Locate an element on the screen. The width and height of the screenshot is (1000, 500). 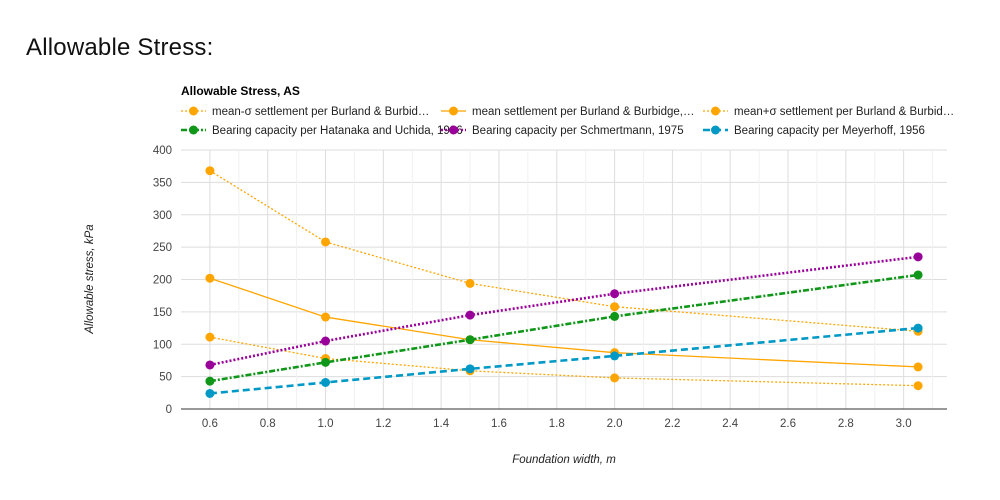
y-tick-label: 50 is located at coordinates (165, 378).